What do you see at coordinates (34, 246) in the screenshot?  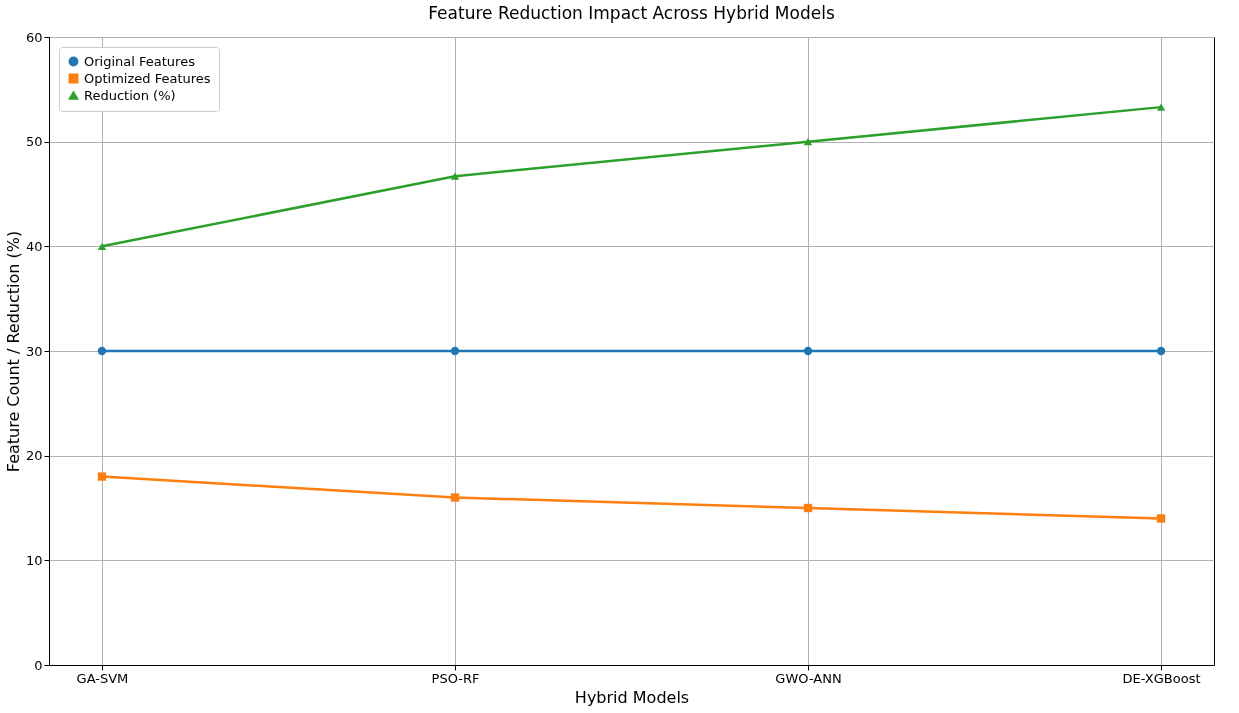 I see `y-tick-label: 40` at bounding box center [34, 246].